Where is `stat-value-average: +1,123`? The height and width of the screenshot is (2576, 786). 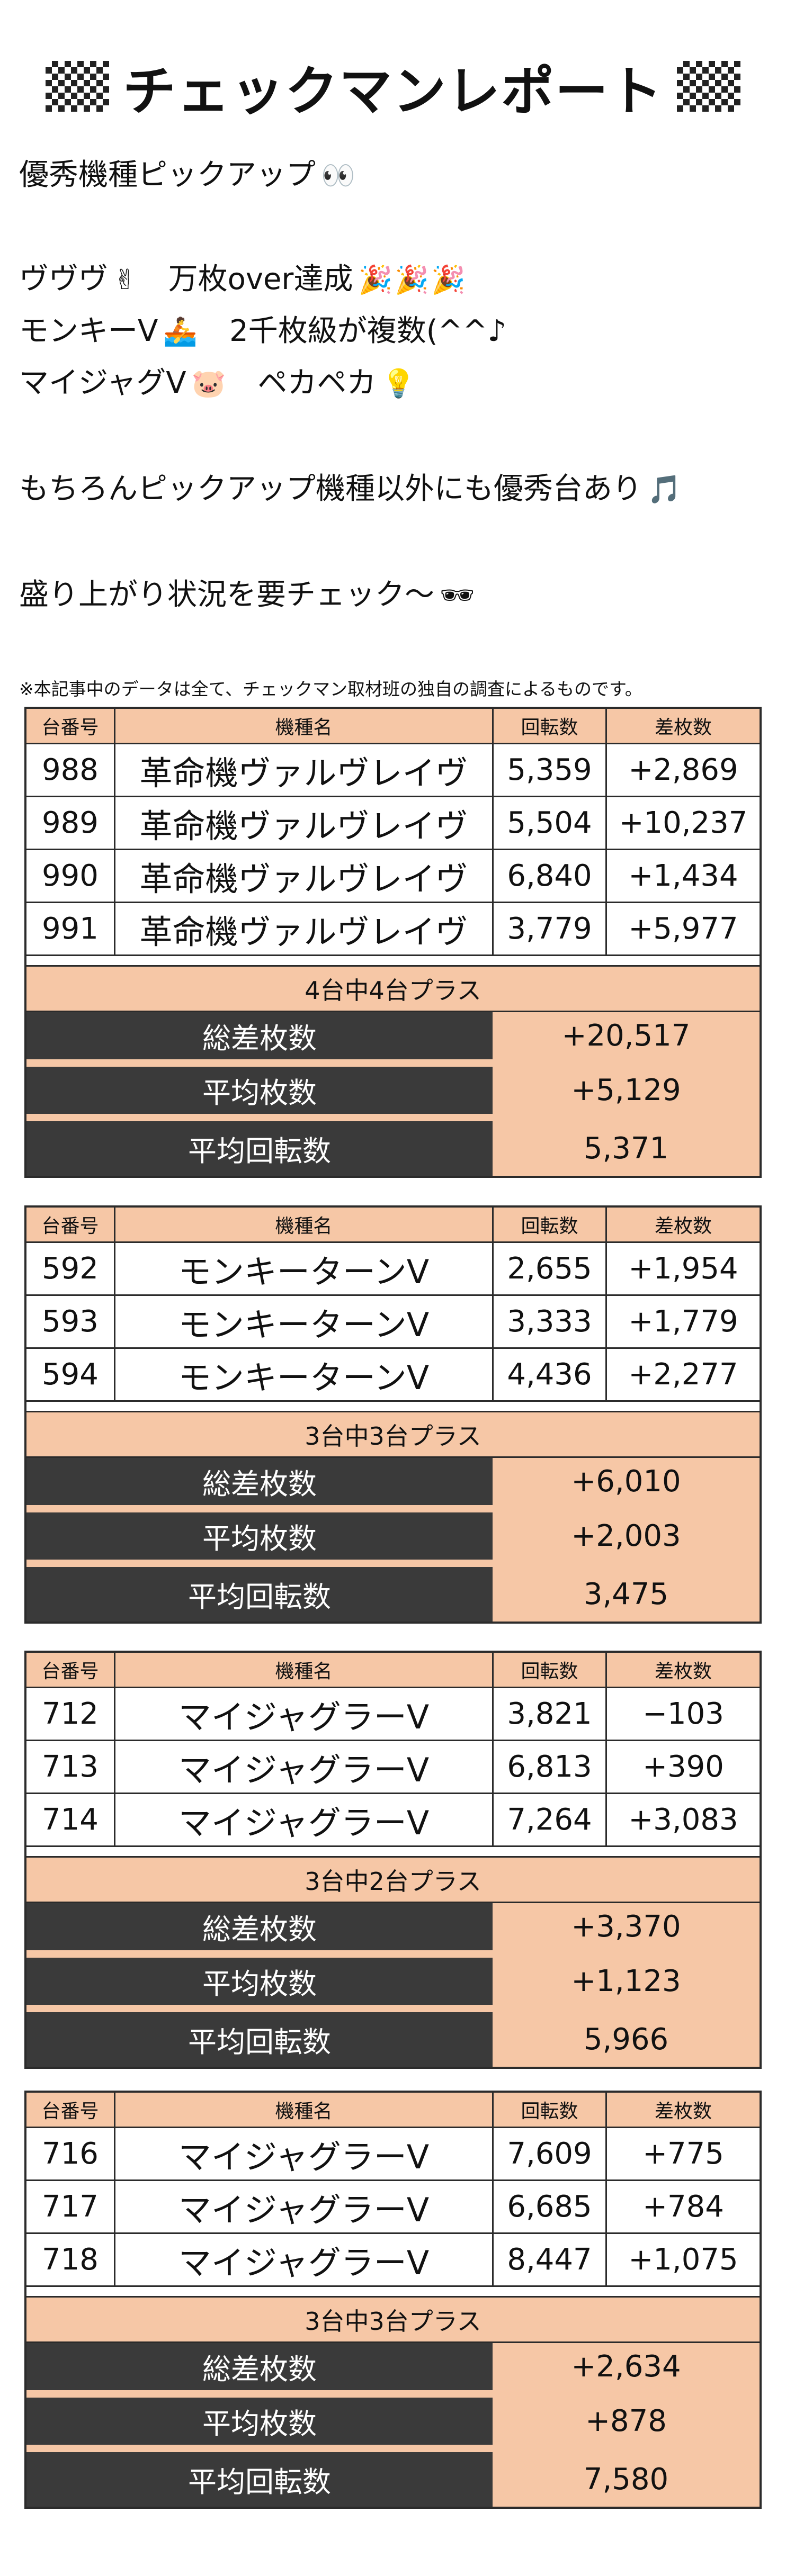 stat-value-average: +1,123 is located at coordinates (626, 1982).